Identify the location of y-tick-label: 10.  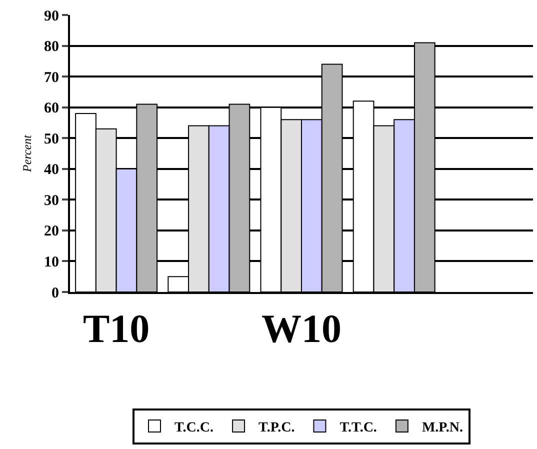
(51, 262).